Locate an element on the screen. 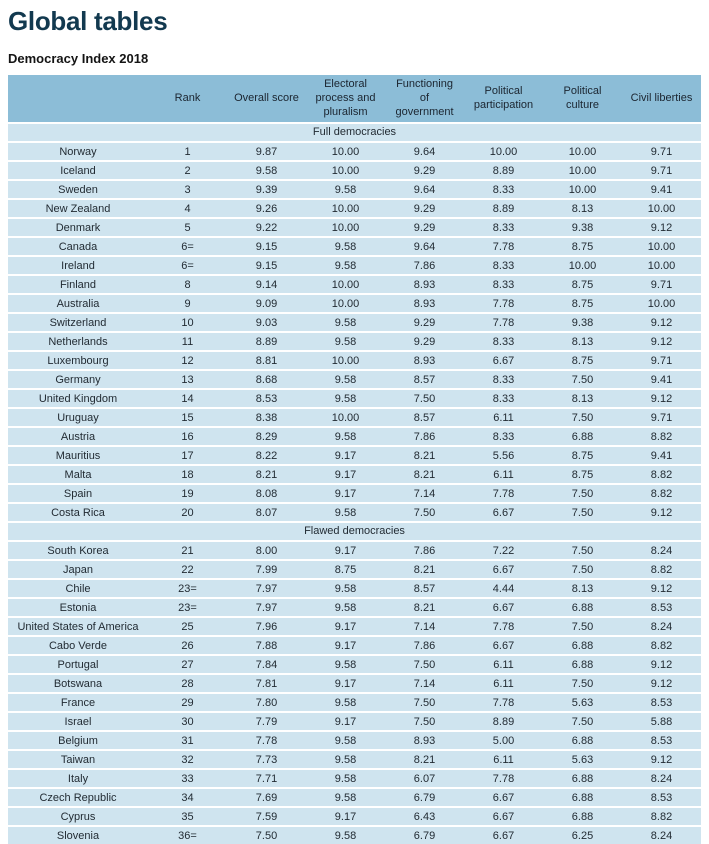 This screenshot has height=844, width=709. country-cell: Spain is located at coordinates (78, 493).